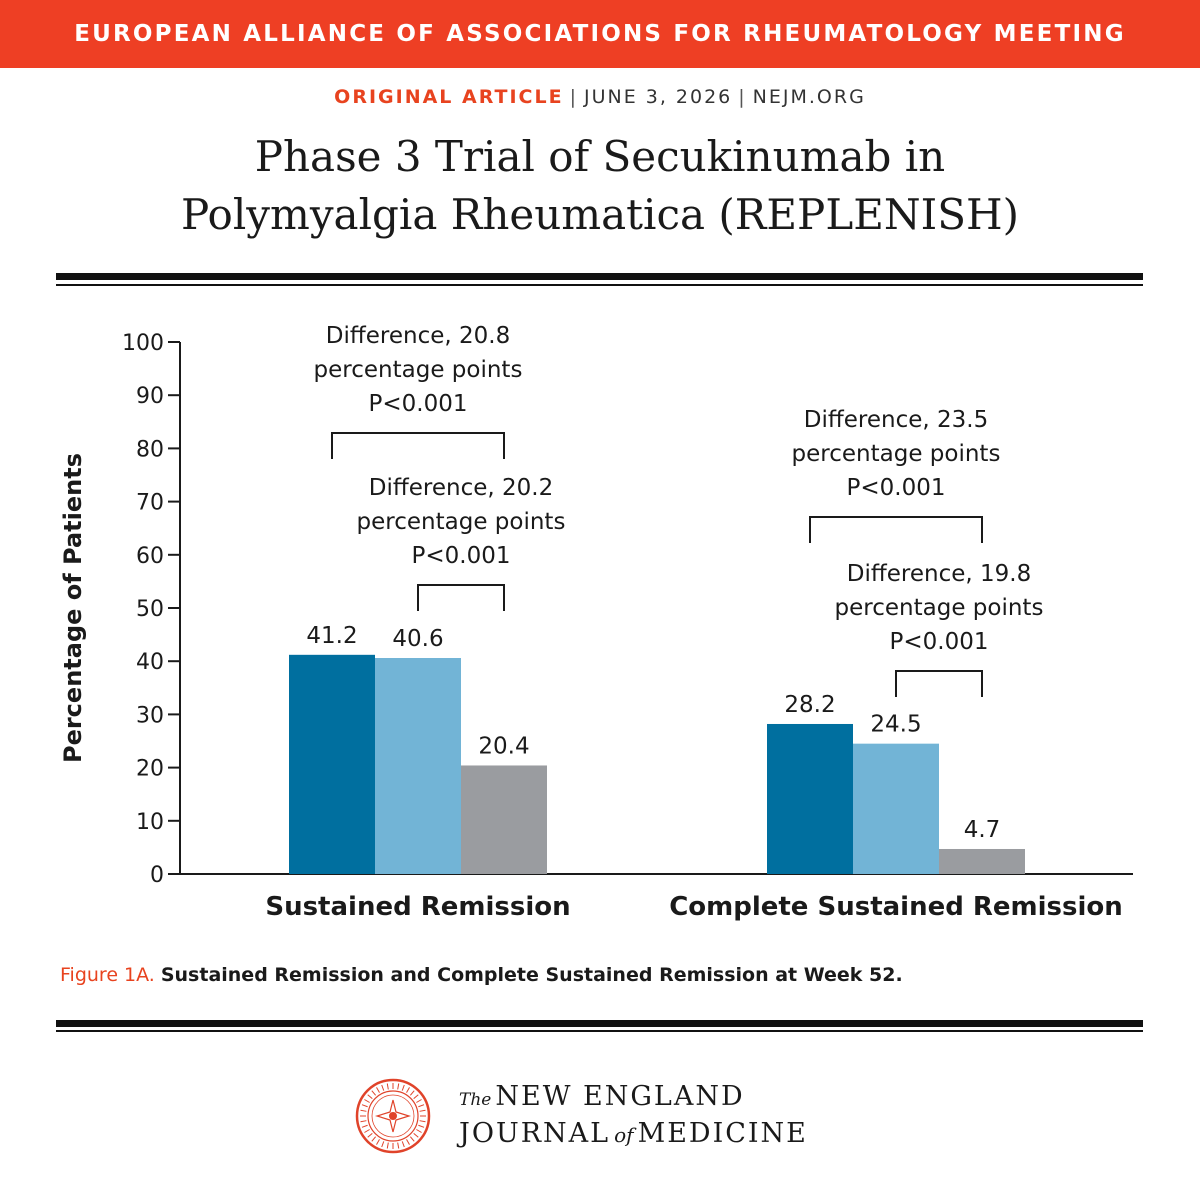 This screenshot has height=1200, width=1200. I want to click on category-label: Complete Sustained Remission, so click(896, 907).